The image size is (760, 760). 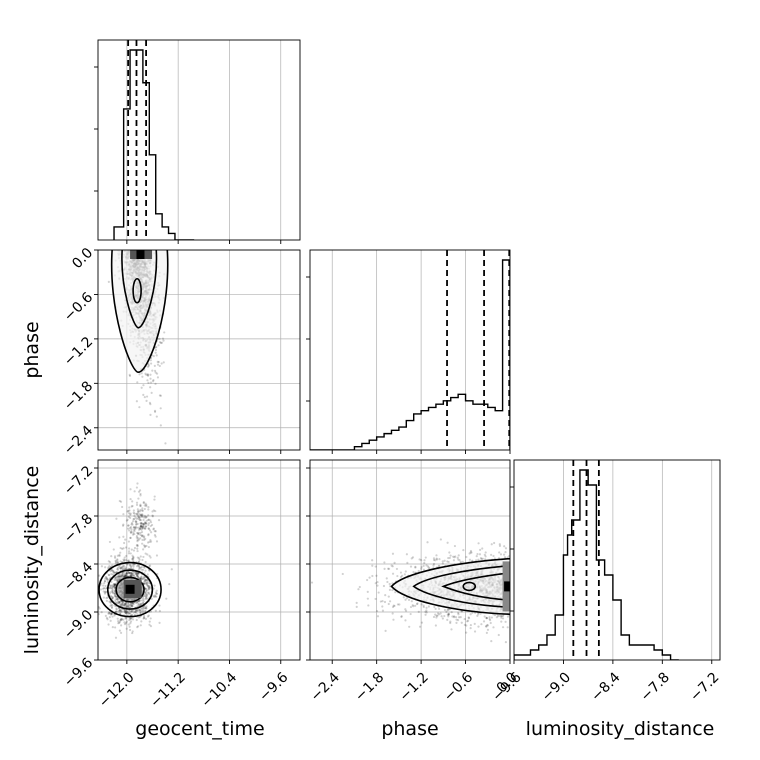 What do you see at coordinates (605, 686) in the screenshot?
I see `x-tick-label-luminosity_distance: −8.4` at bounding box center [605, 686].